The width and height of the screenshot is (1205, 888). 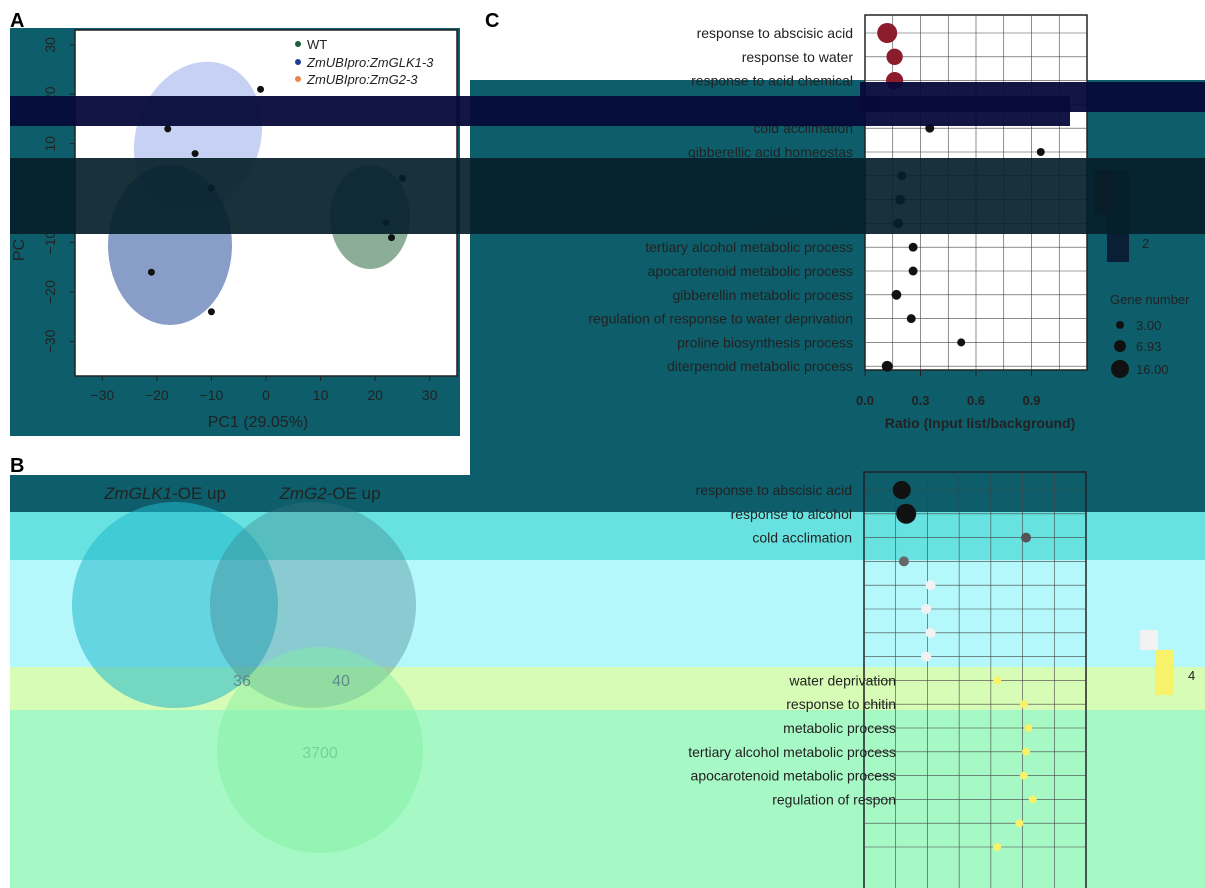 What do you see at coordinates (772, 81) in the screenshot?
I see `term-c-response-to-acid-chemical: response to acid chemical` at bounding box center [772, 81].